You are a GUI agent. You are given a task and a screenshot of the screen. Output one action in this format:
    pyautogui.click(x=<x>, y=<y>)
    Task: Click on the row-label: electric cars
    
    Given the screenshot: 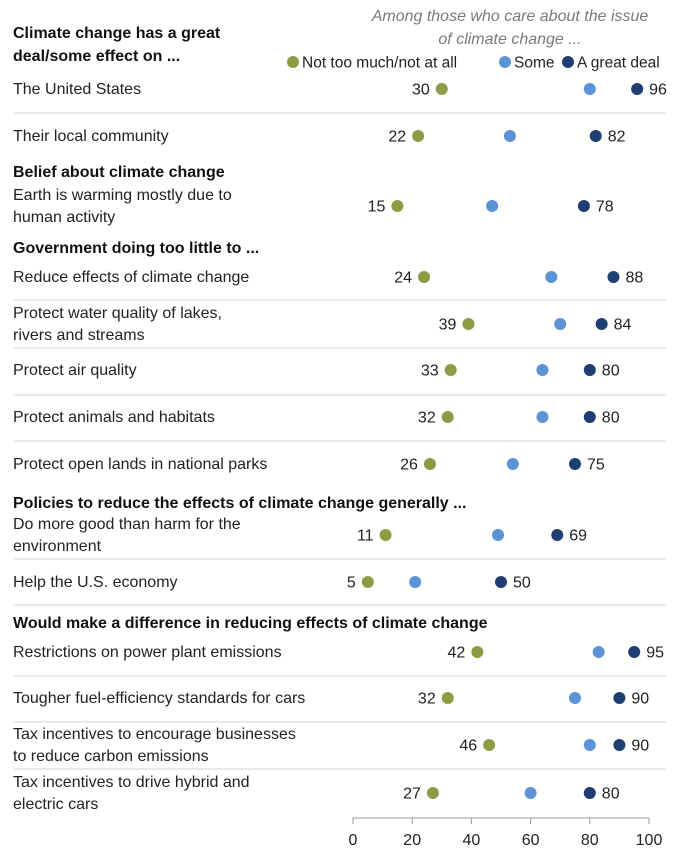 What is the action you would take?
    pyautogui.click(x=55, y=804)
    